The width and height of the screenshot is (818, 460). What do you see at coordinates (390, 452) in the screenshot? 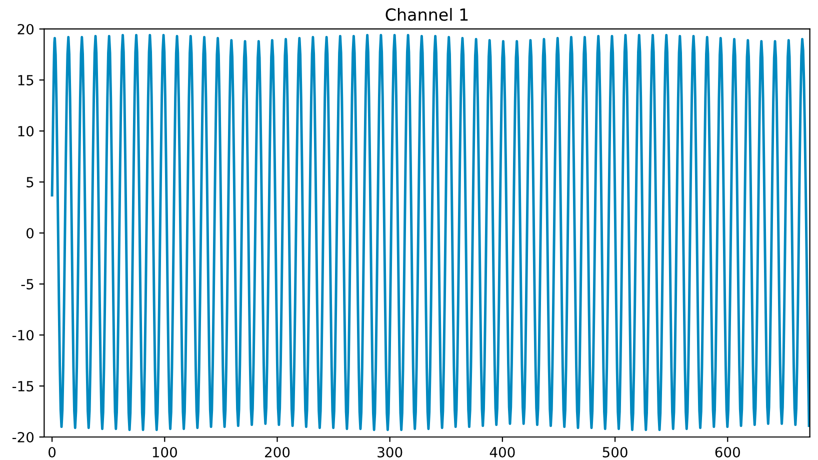
I see `x-tick-label: 300` at bounding box center [390, 452].